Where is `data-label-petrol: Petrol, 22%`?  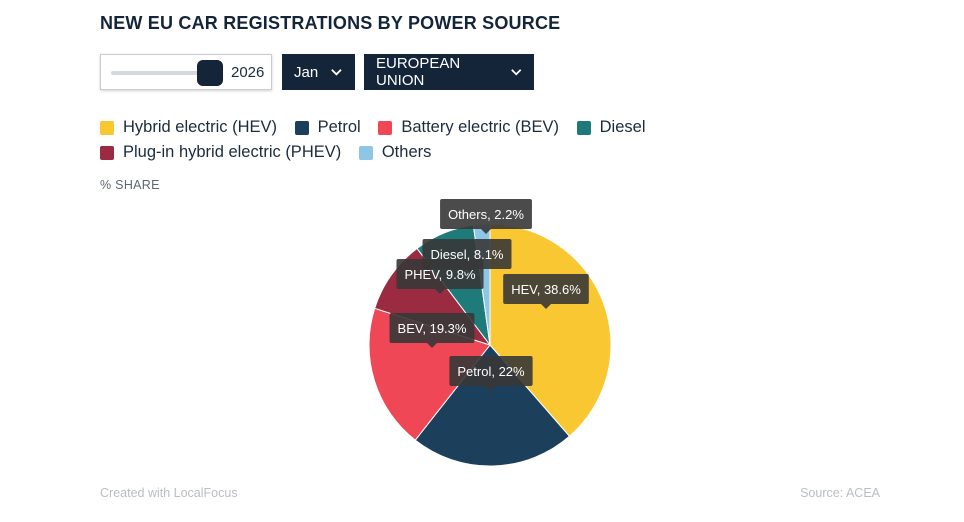 data-label-petrol: Petrol, 22% is located at coordinates (491, 373).